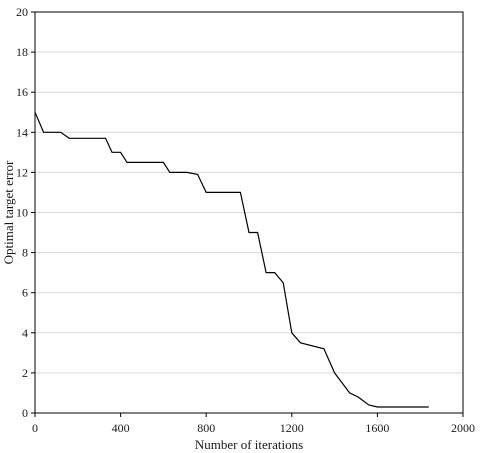 The width and height of the screenshot is (480, 453). Describe the element at coordinates (25, 373) in the screenshot. I see `y-tick-label: 2` at that location.